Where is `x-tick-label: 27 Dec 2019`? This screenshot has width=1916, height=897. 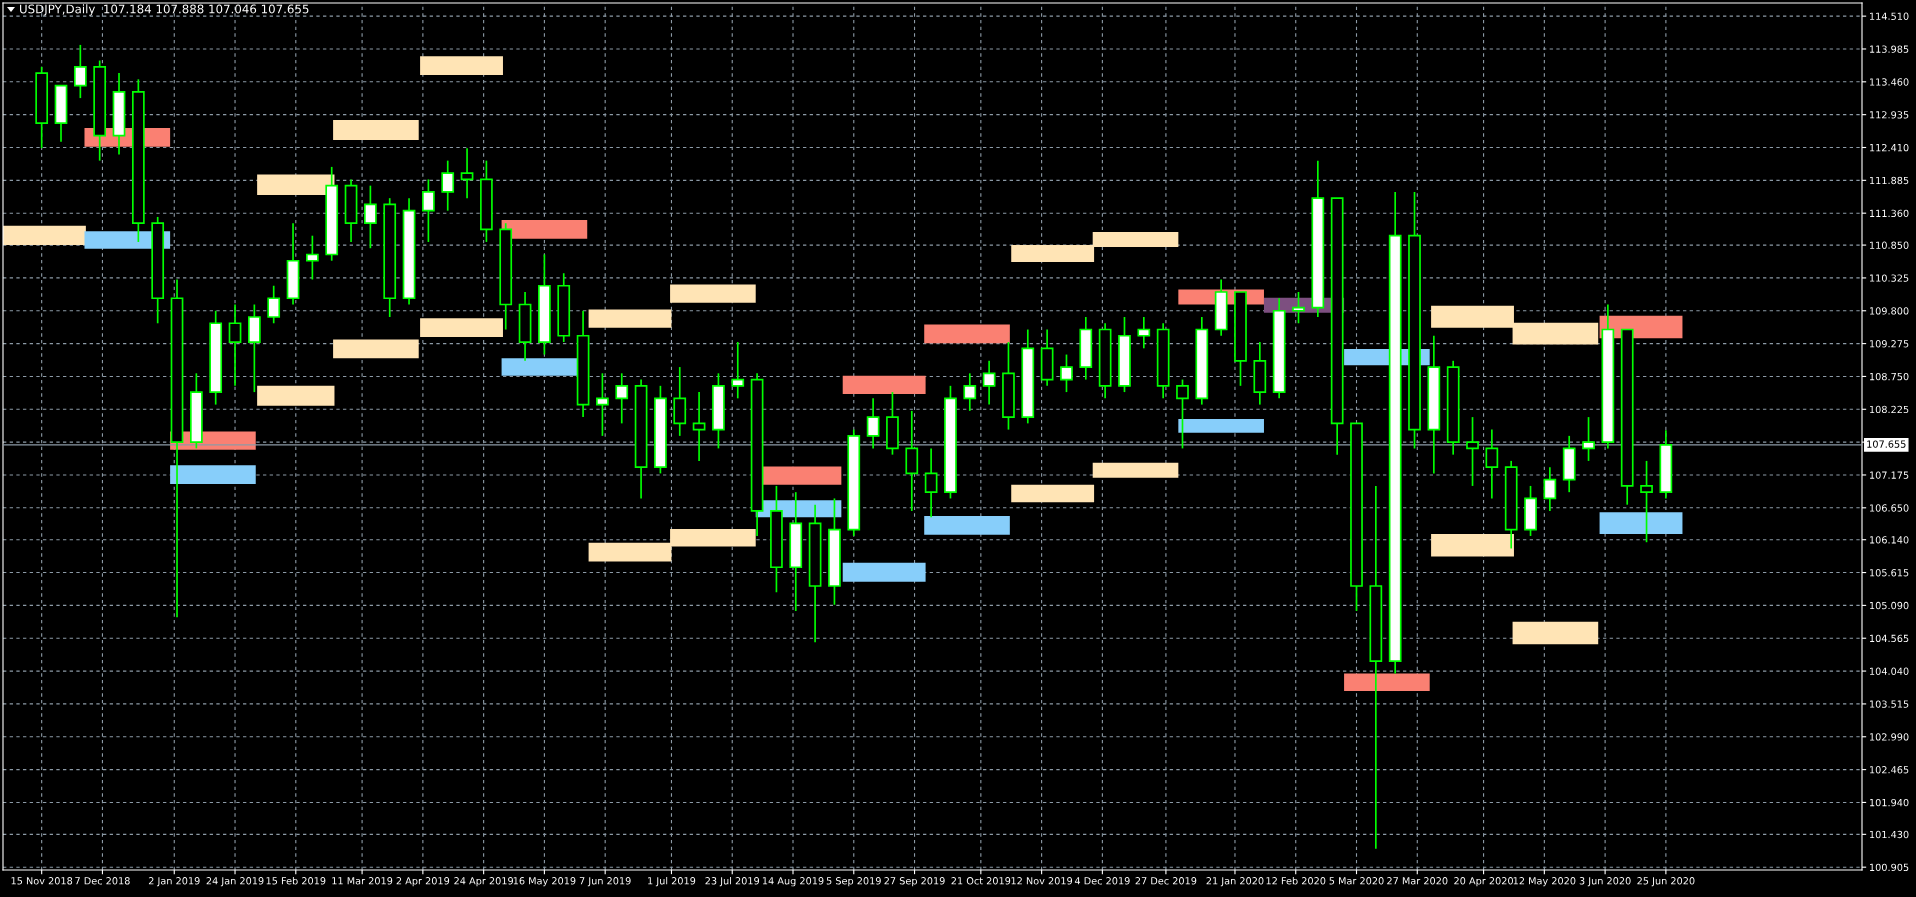 x-tick-label: 27 Dec 2019 is located at coordinates (1166, 881).